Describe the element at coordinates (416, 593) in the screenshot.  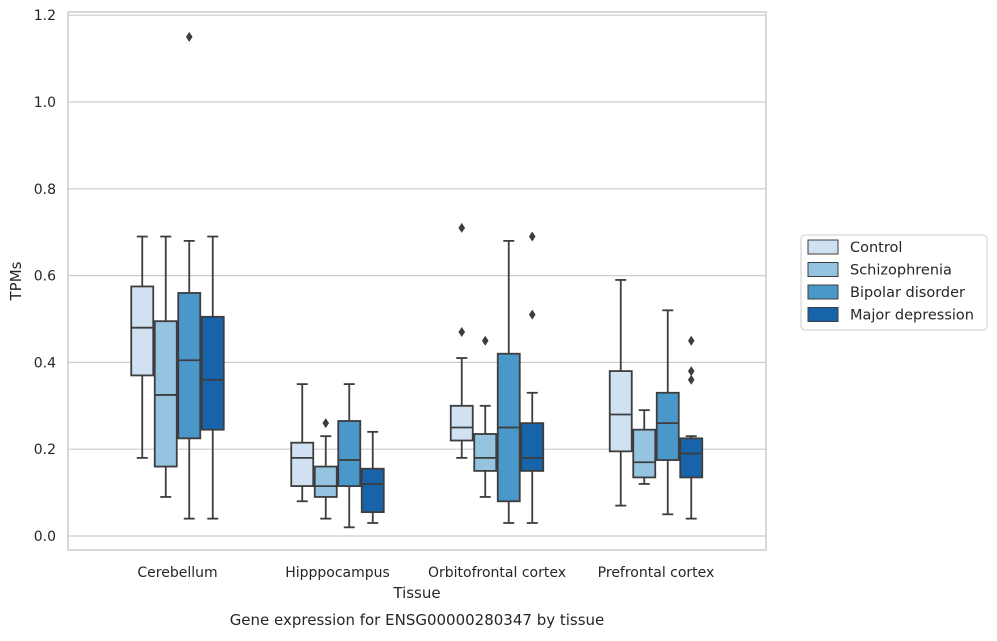
I see `x-axis-label: Tissue` at that location.